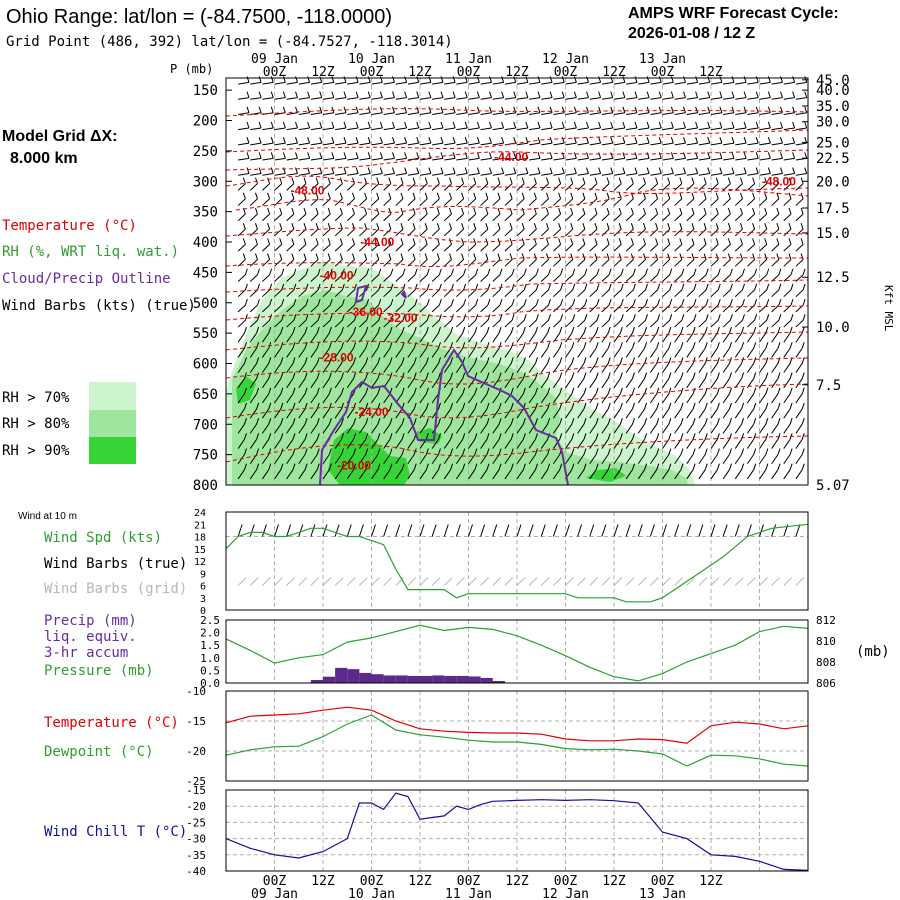  What do you see at coordinates (873, 652) in the screenshot?
I see `pressure-unit-label: (mb)` at bounding box center [873, 652].